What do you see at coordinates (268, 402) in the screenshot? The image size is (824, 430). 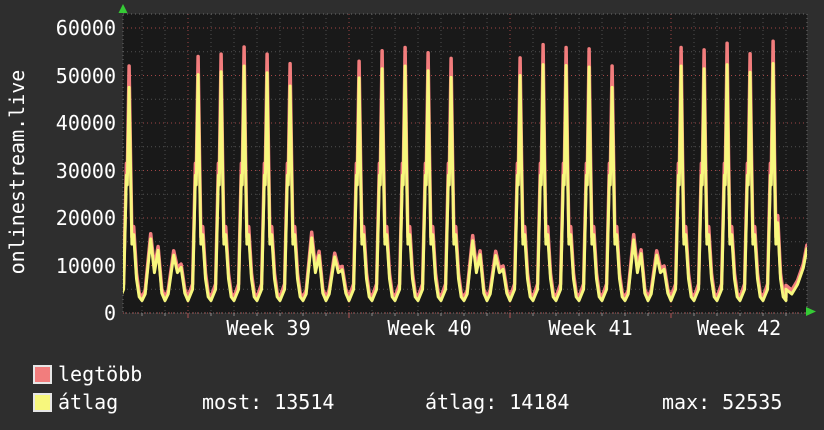 I see `stat-most: most: 13514` at bounding box center [268, 402].